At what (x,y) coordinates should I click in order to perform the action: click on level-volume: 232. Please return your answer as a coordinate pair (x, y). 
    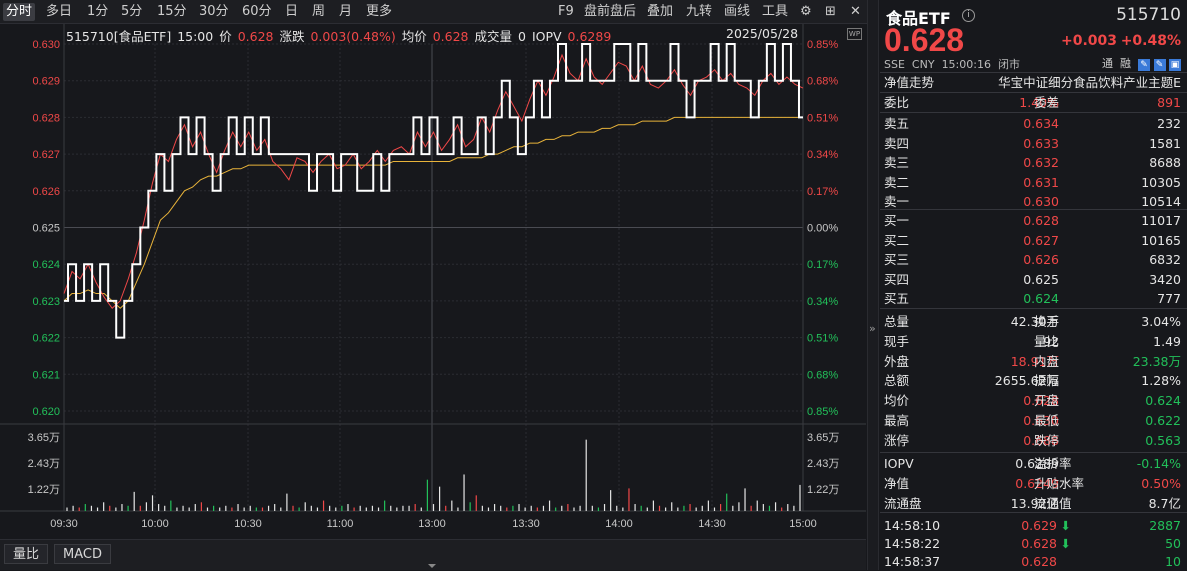
    Looking at the image, I should click on (1169, 123).